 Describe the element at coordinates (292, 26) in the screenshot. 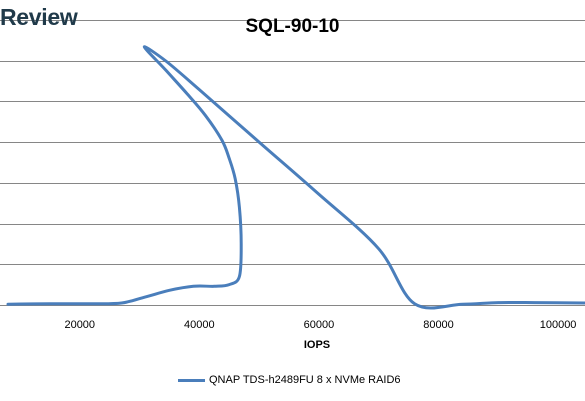

I see `chart-title: SQL-90-10` at that location.